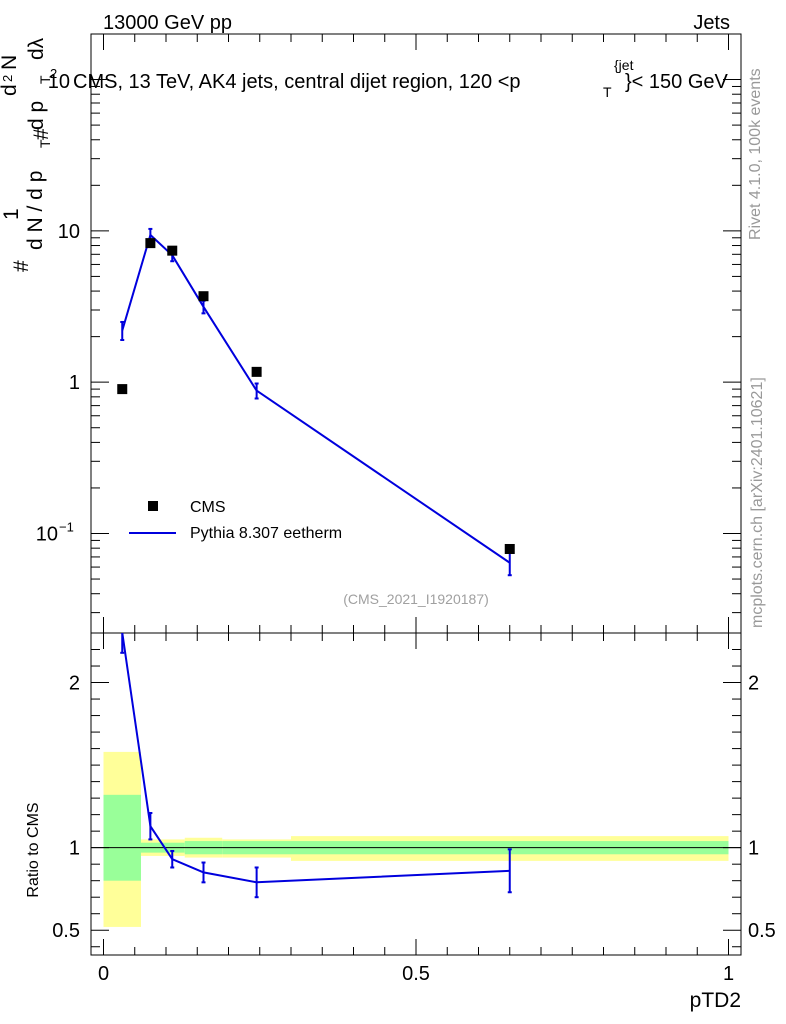 This screenshot has height=1024, width=786. What do you see at coordinates (607, 92) in the screenshot?
I see `title-sub: T` at bounding box center [607, 92].